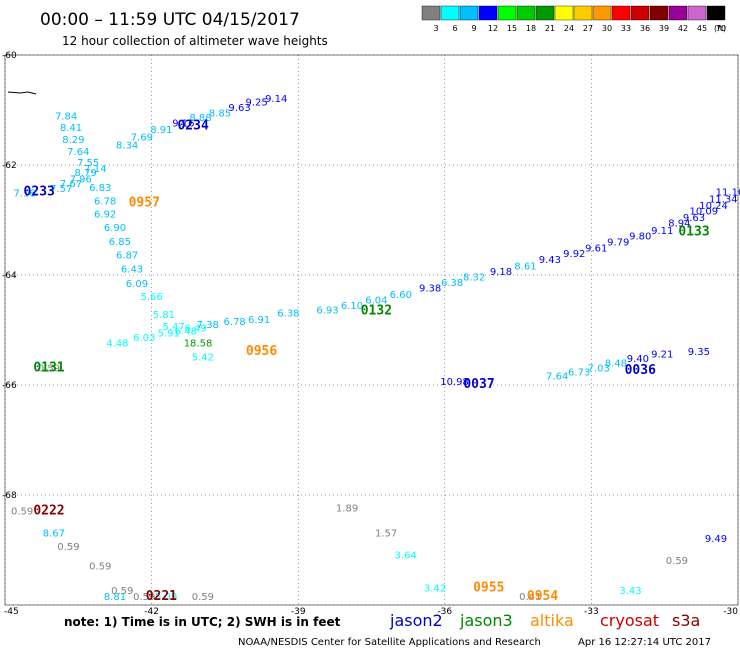 The image size is (740, 650). I want to click on pass-time-label: 0234, so click(192, 125).